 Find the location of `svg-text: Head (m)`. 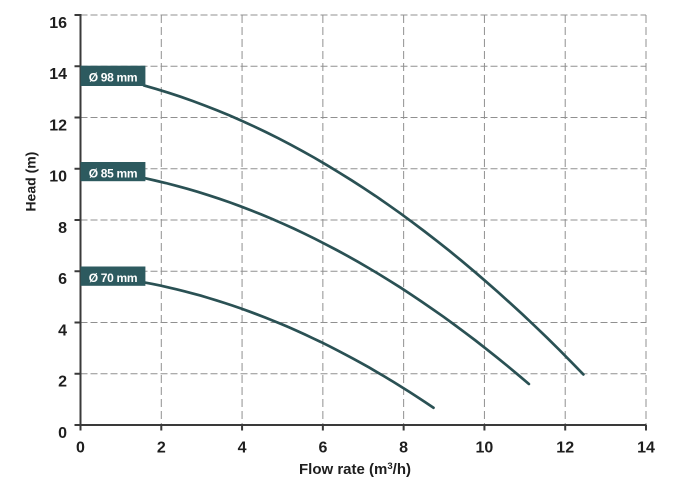

svg-text: Head (m) is located at coordinates (31, 182).